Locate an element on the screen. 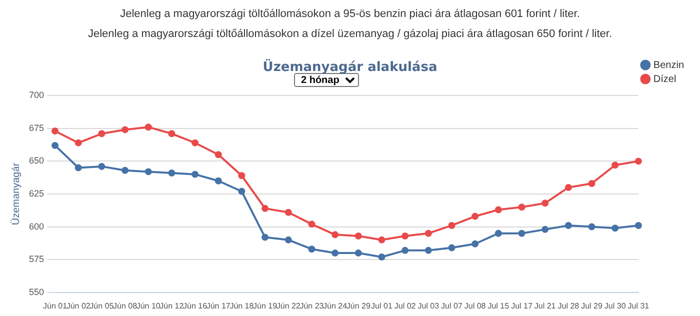 The width and height of the screenshot is (700, 316). y-tick-label: 550 is located at coordinates (36, 291).